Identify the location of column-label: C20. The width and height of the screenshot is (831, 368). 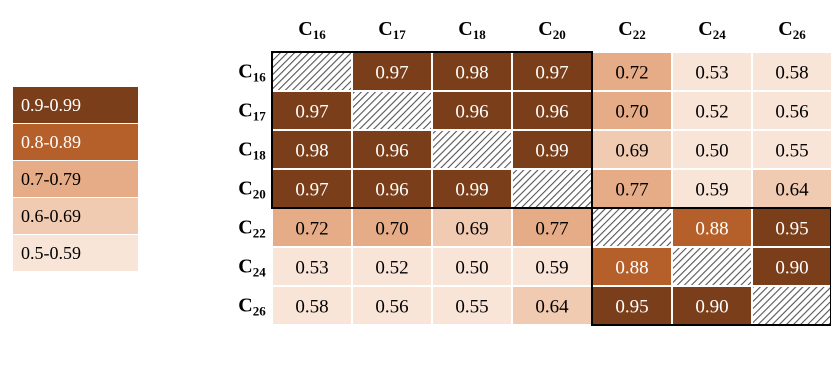
(551, 30).